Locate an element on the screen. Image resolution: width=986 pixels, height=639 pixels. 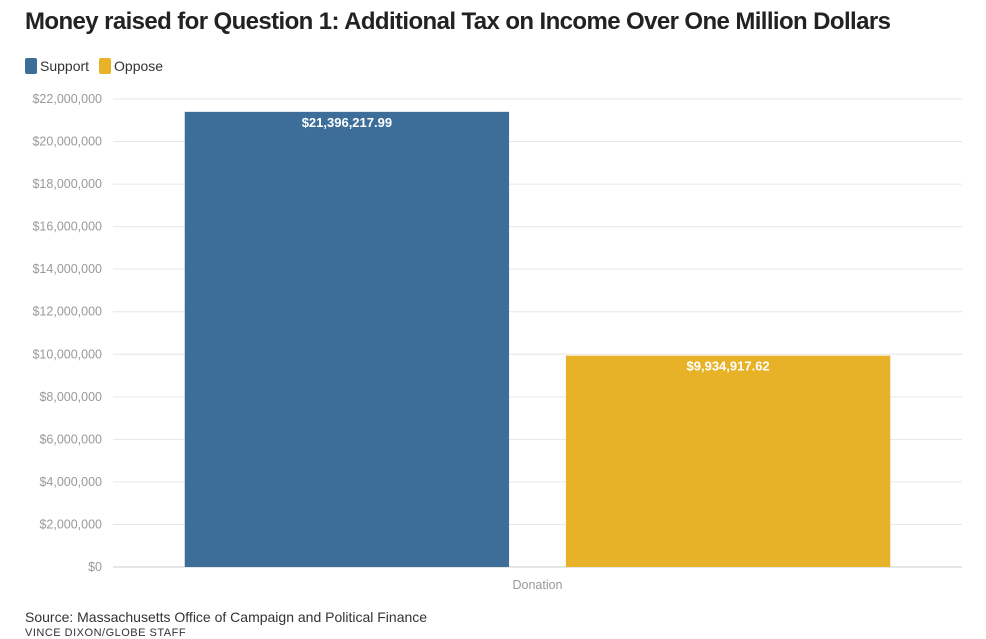
bar-oppose is located at coordinates (728, 461).